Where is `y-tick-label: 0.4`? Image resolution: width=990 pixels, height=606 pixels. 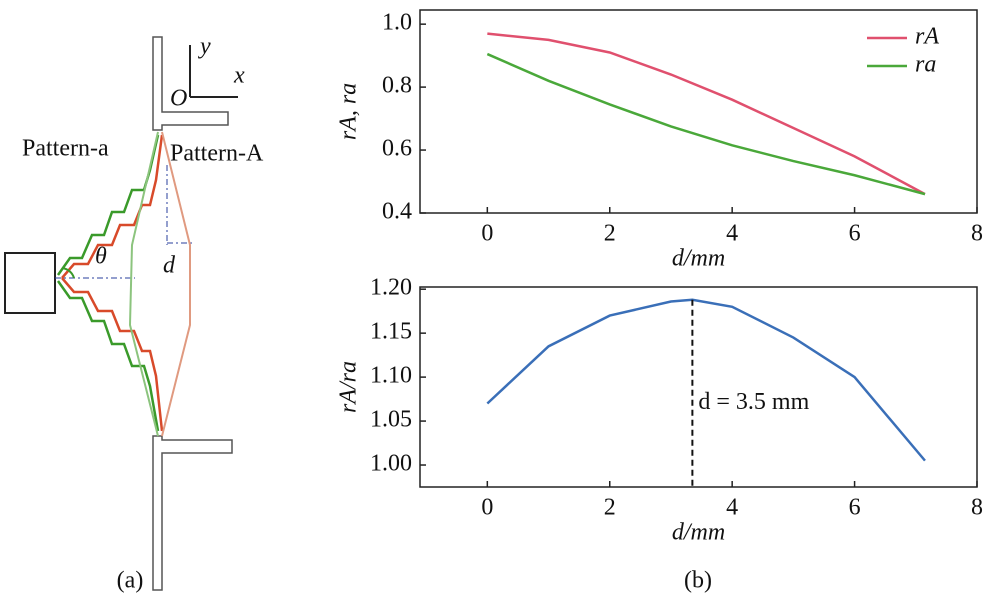
y-tick-label: 0.4 is located at coordinates (397, 212).